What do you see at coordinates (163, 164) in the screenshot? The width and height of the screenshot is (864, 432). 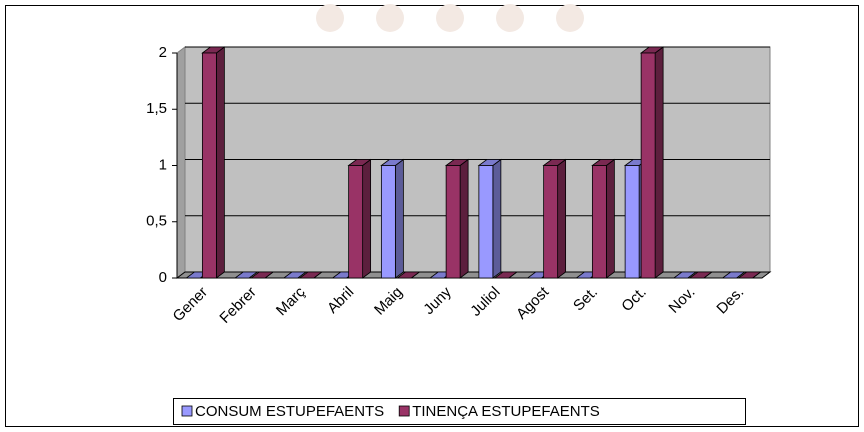 I see `y-tick-label: 1` at bounding box center [163, 164].